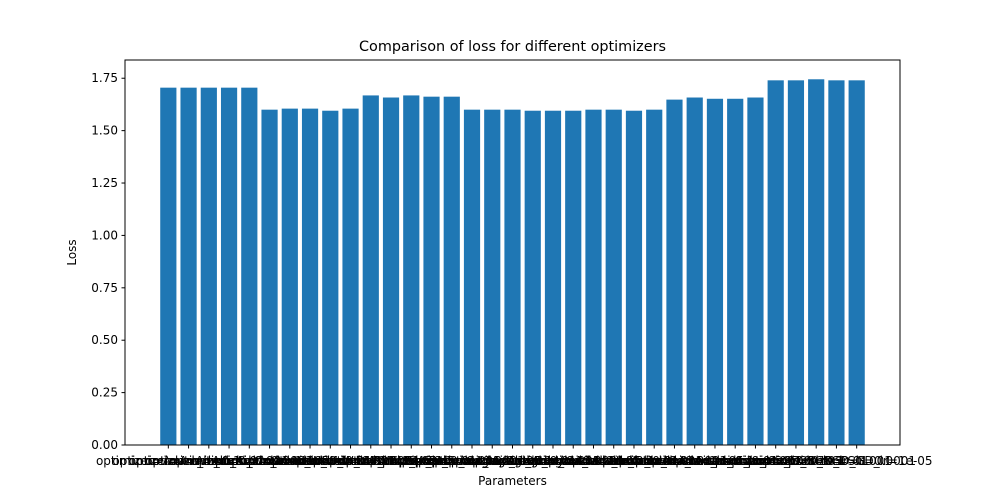 Image resolution: width=1000 pixels, height=500 pixels. Describe the element at coordinates (108, 261) in the screenshot. I see `y-axis-ticks: 0.00 0.25 0.50 0.75 1.00 1.25 1.50 1.75` at that location.